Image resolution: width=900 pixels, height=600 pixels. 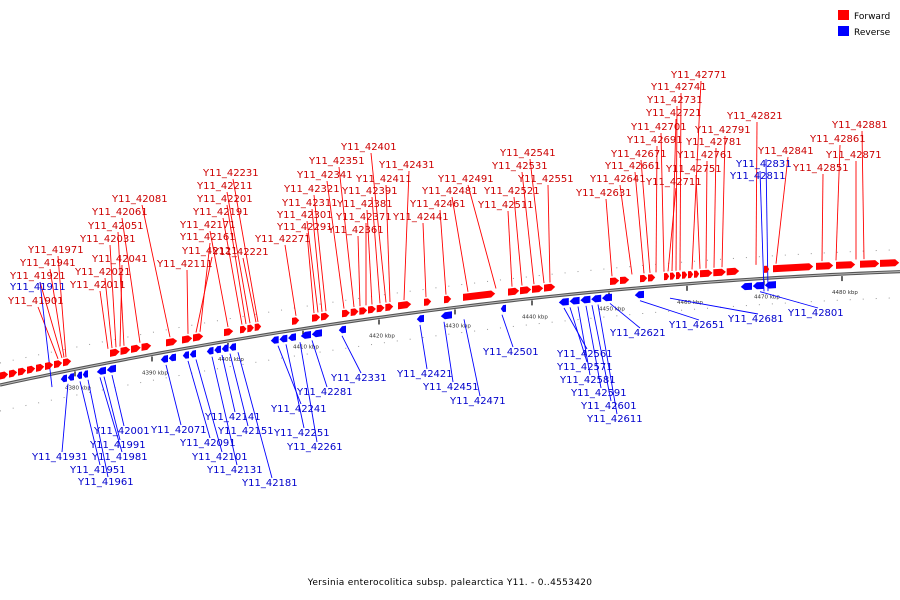 What do you see at coordinates (107, 239) in the screenshot?
I see `forward-gene-label: Y11_42031` at bounding box center [107, 239].